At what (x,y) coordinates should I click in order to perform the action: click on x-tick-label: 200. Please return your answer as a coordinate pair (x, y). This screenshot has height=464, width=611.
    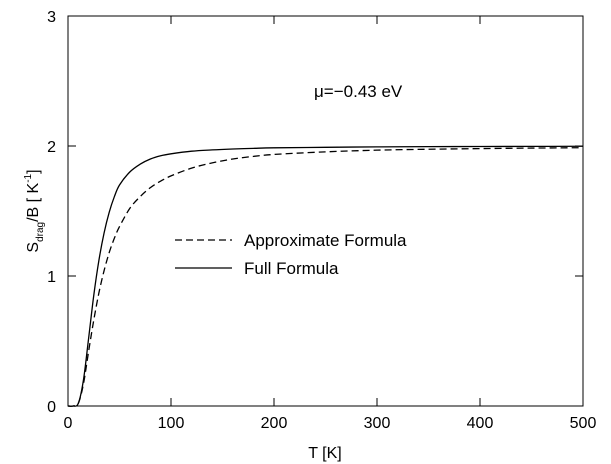
    Looking at the image, I should click on (274, 423).